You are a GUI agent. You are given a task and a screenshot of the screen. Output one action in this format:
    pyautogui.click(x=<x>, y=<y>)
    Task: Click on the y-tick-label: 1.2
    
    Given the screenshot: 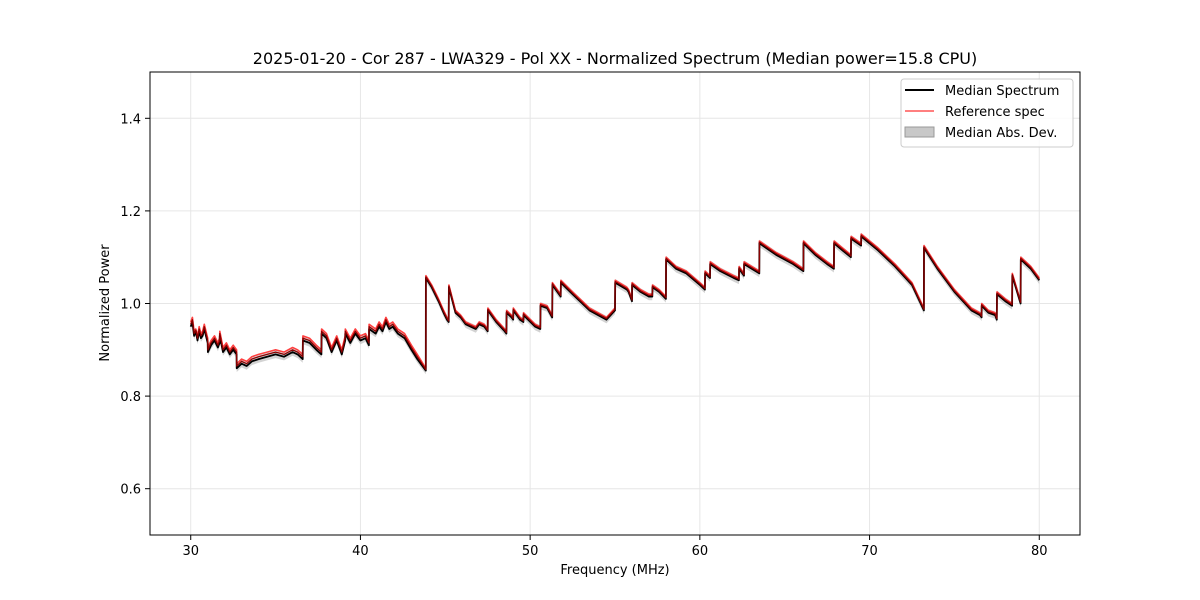 What is the action you would take?
    pyautogui.click(x=130, y=212)
    